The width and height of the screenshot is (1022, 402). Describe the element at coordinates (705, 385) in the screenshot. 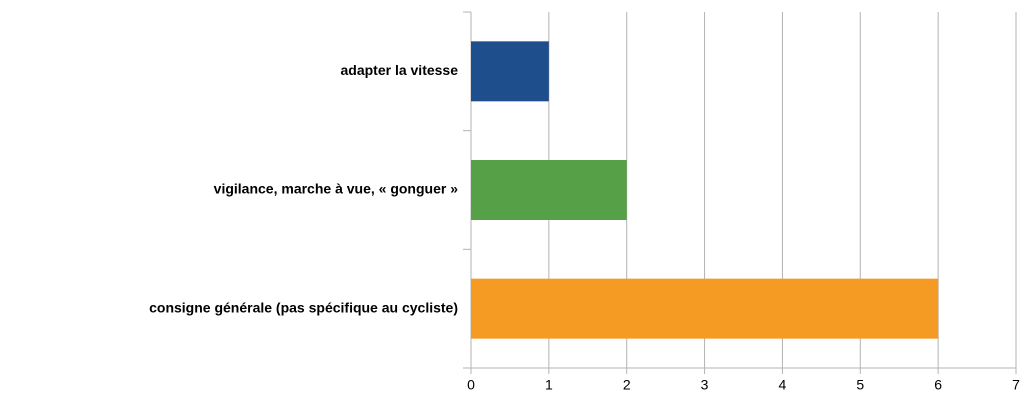

I see `x-tick-label: 3` at that location.